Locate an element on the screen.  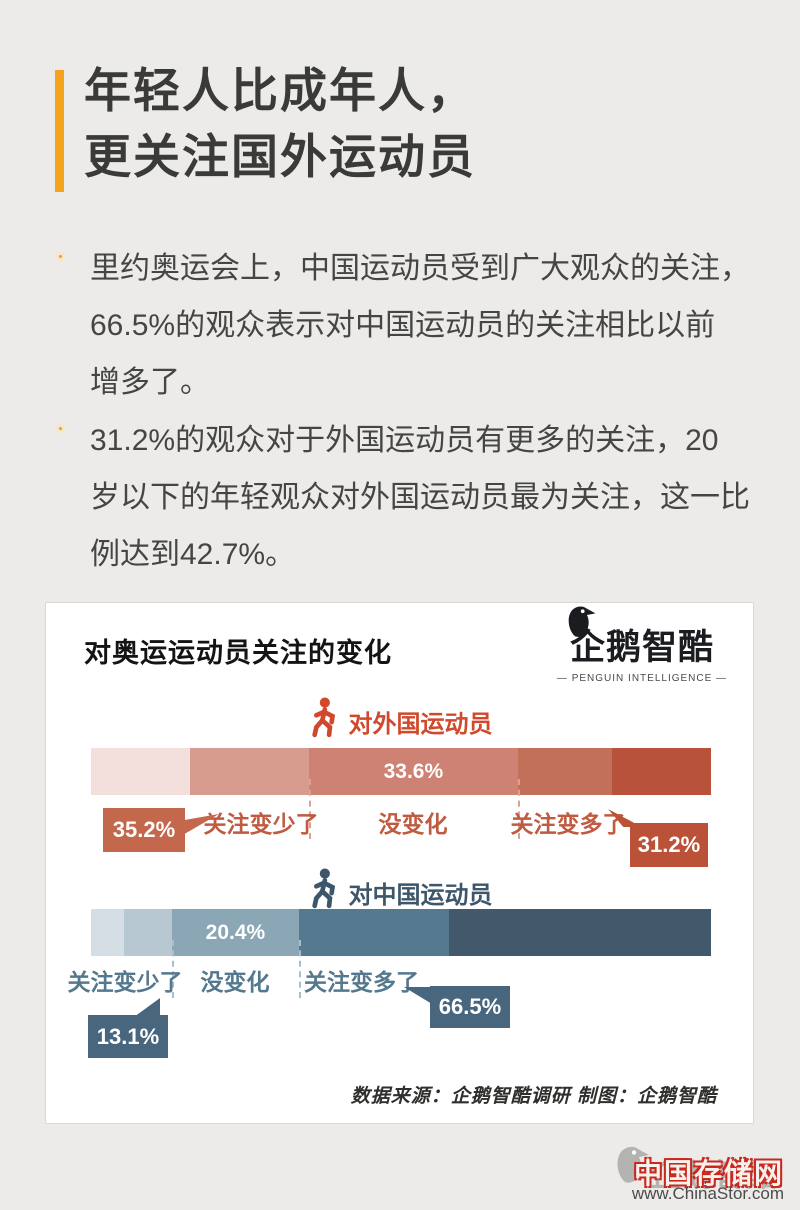
penguin-icon is located at coordinates (582, 621).